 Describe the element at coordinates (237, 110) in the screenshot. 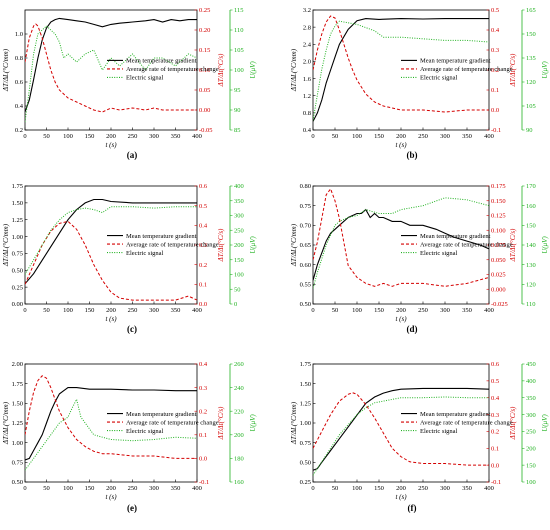

I see `right2-tick-label: 90` at that location.